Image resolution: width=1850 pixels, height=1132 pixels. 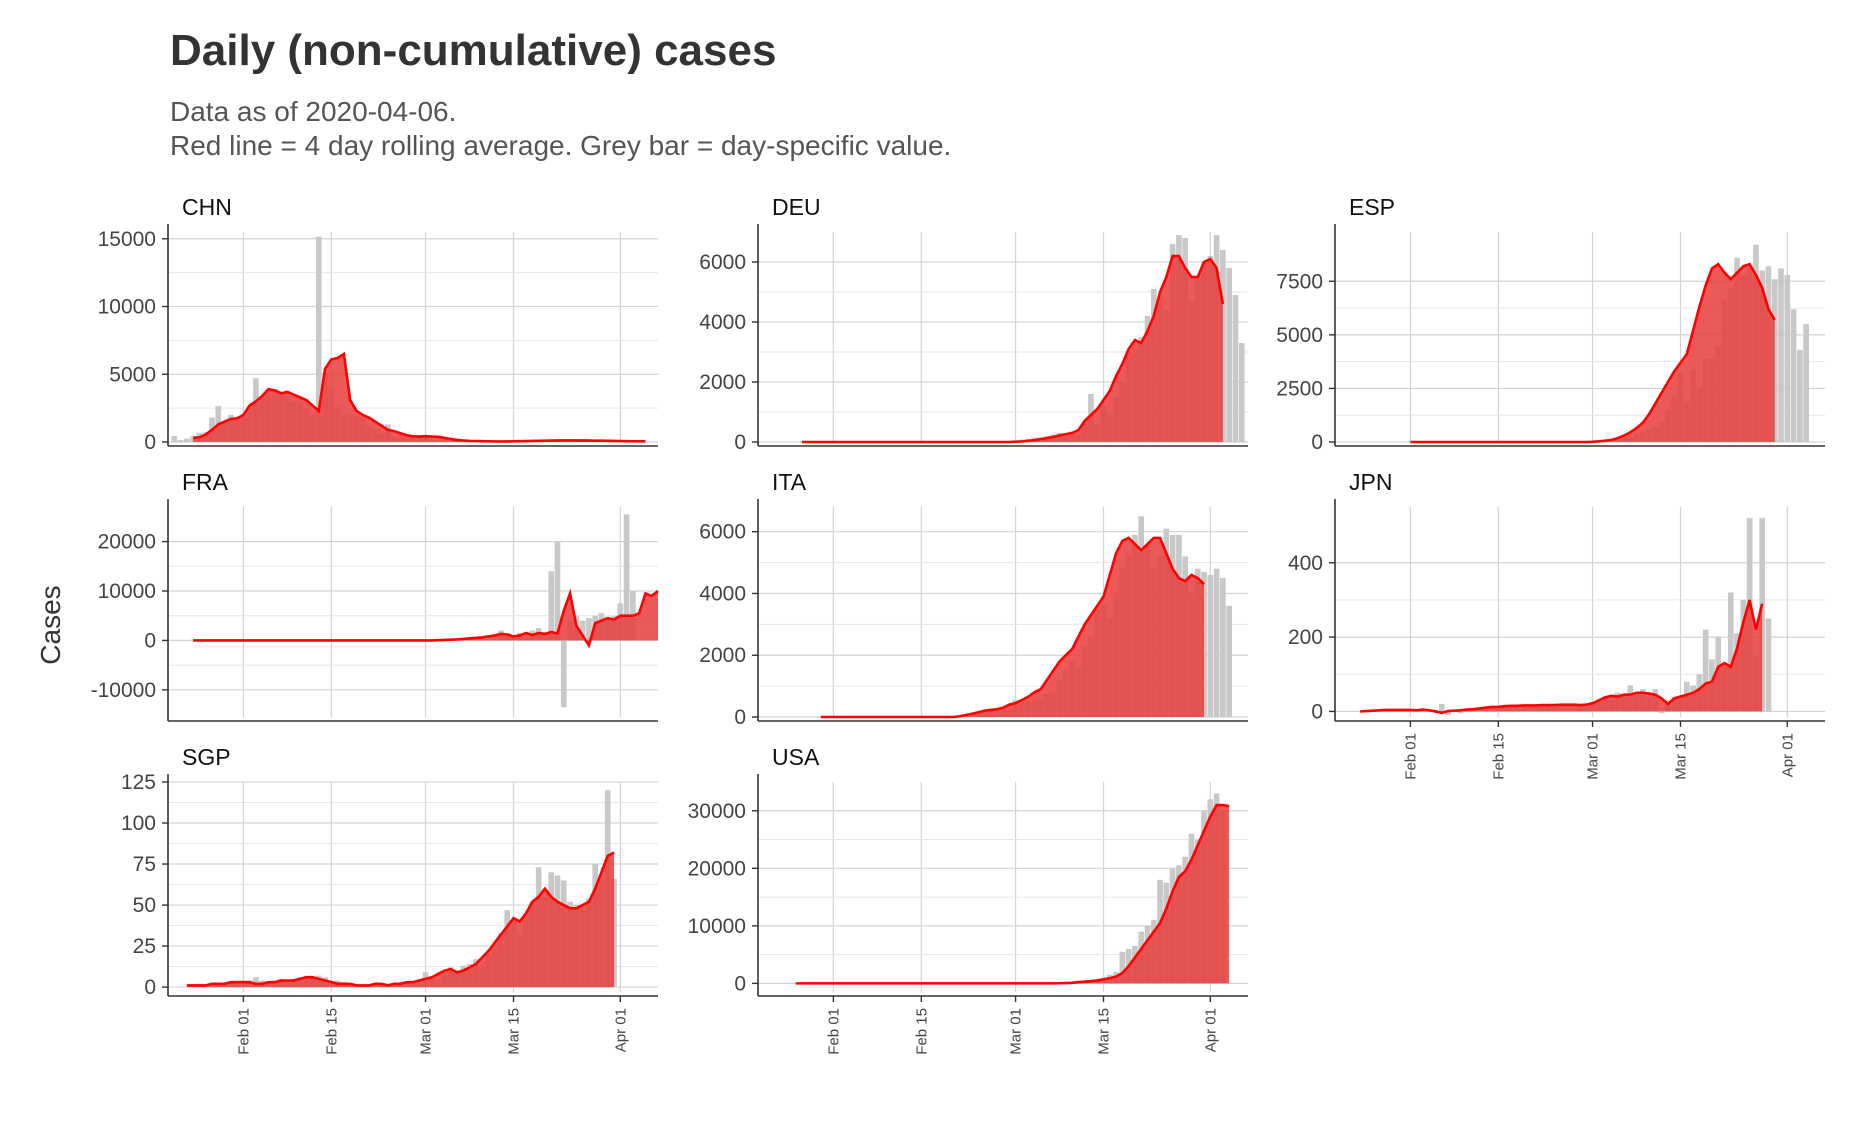 I want to click on y-tick-label: 200, so click(x=1305, y=637).